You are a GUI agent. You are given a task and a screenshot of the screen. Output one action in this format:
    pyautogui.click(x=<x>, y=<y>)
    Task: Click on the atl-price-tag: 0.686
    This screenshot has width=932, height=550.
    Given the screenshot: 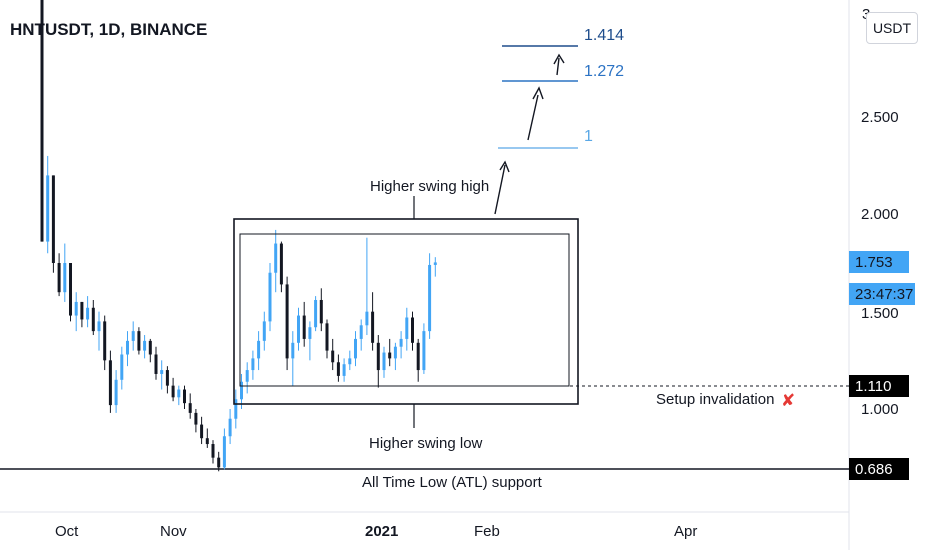 What is the action you would take?
    pyautogui.click(x=879, y=469)
    